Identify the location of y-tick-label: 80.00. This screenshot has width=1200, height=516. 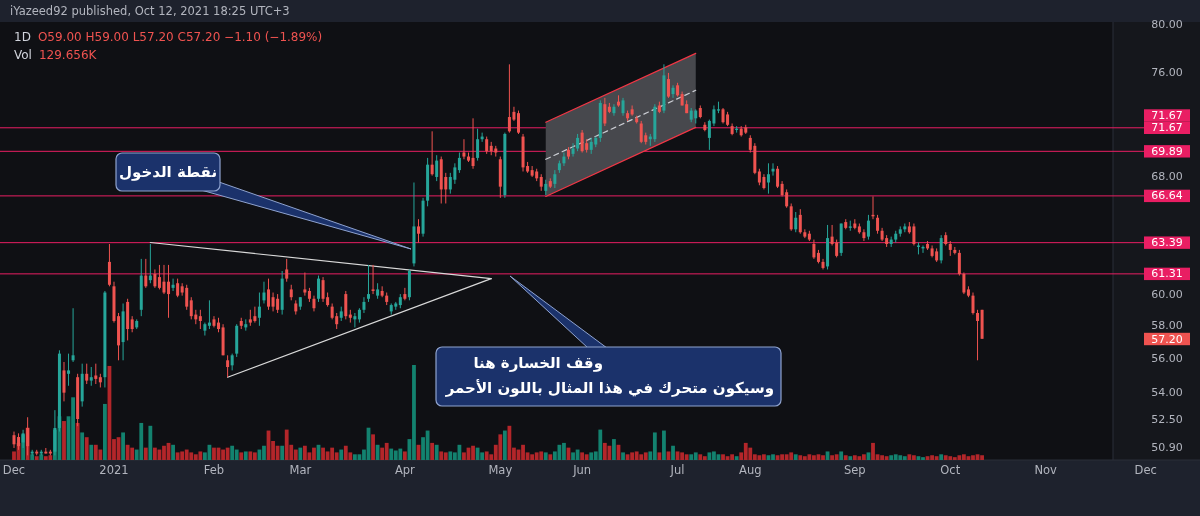
(1167, 25).